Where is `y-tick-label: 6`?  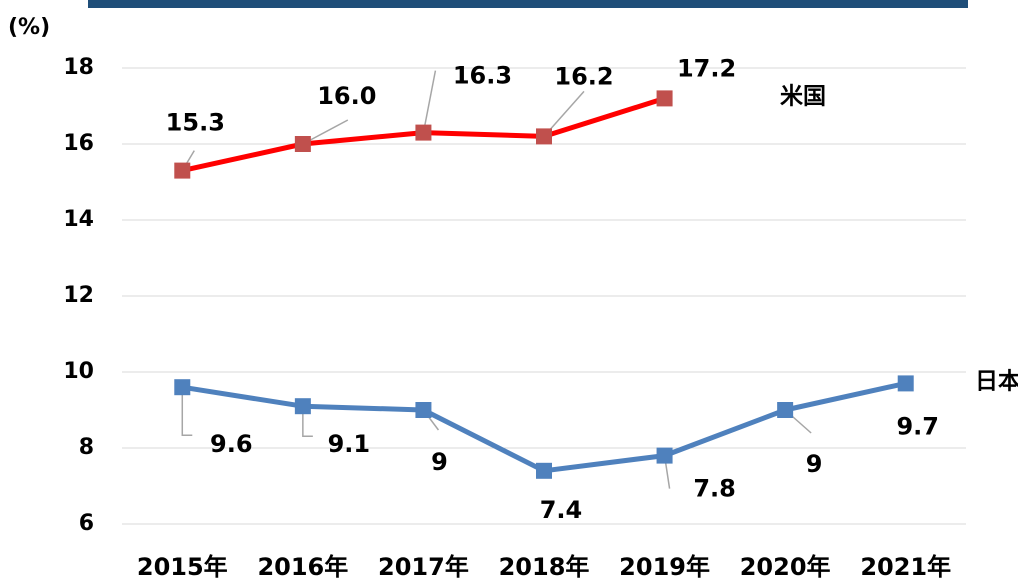 y-tick-label: 6 is located at coordinates (86, 523).